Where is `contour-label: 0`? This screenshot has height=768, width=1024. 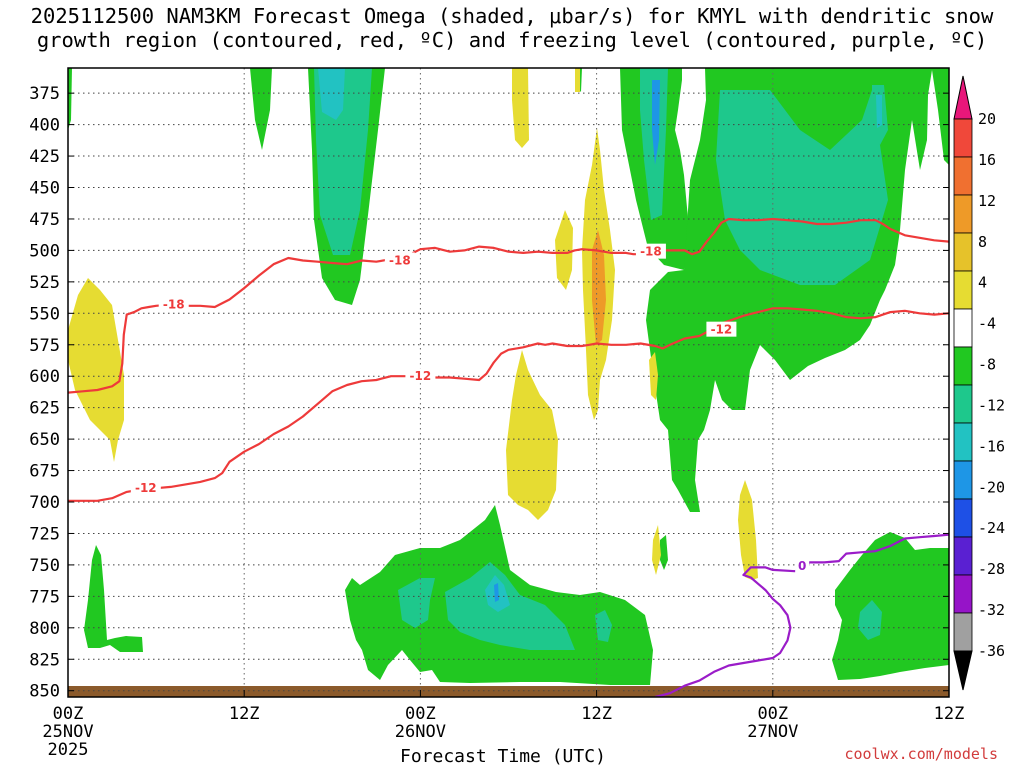
contour-label: 0 is located at coordinates (802, 566).